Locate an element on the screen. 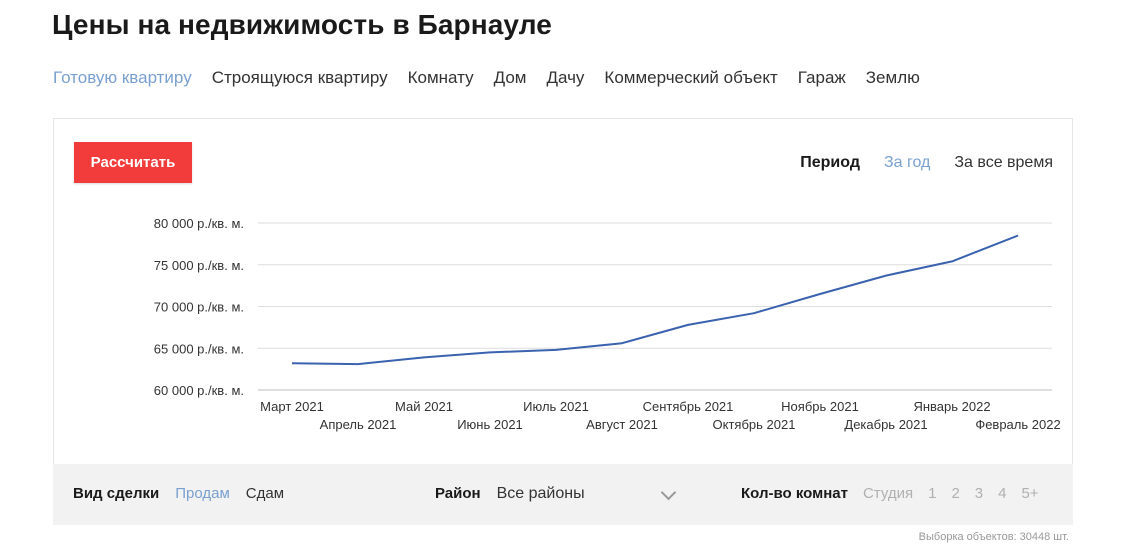  rooms-filter: Кол-во комнат Студия 1 2 3 4 5+ is located at coordinates (890, 493).